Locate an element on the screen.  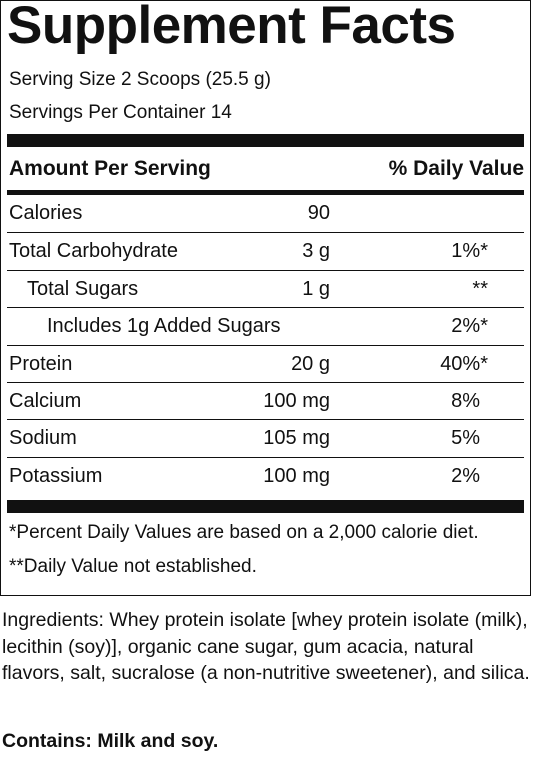
amount-per-serving-header: Amount Per Serving is located at coordinates (110, 168).